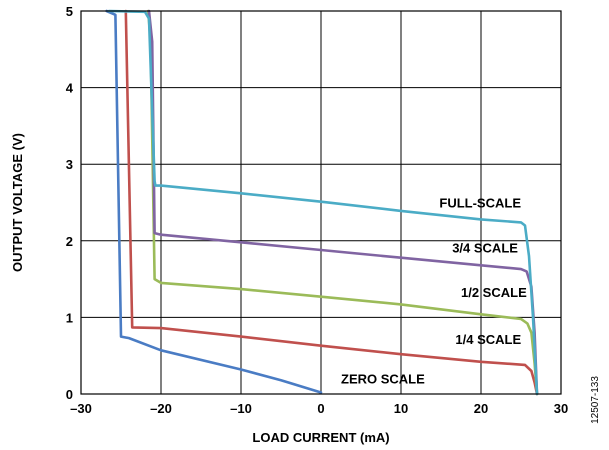 This screenshot has width=609, height=450. Describe the element at coordinates (383, 379) in the screenshot. I see `series-label: ZERO SCALE` at that location.